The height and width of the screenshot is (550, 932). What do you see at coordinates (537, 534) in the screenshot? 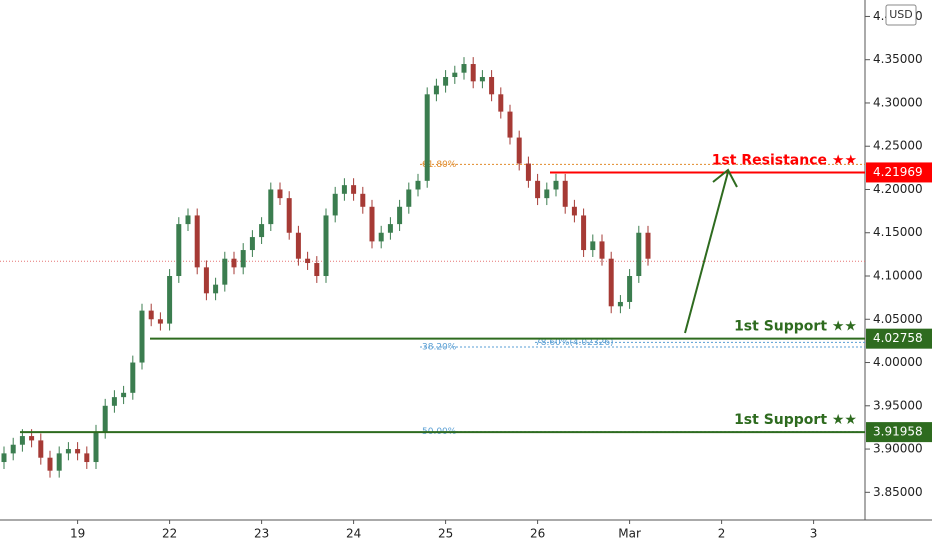
I see `x-tick-label: 26` at bounding box center [537, 534].